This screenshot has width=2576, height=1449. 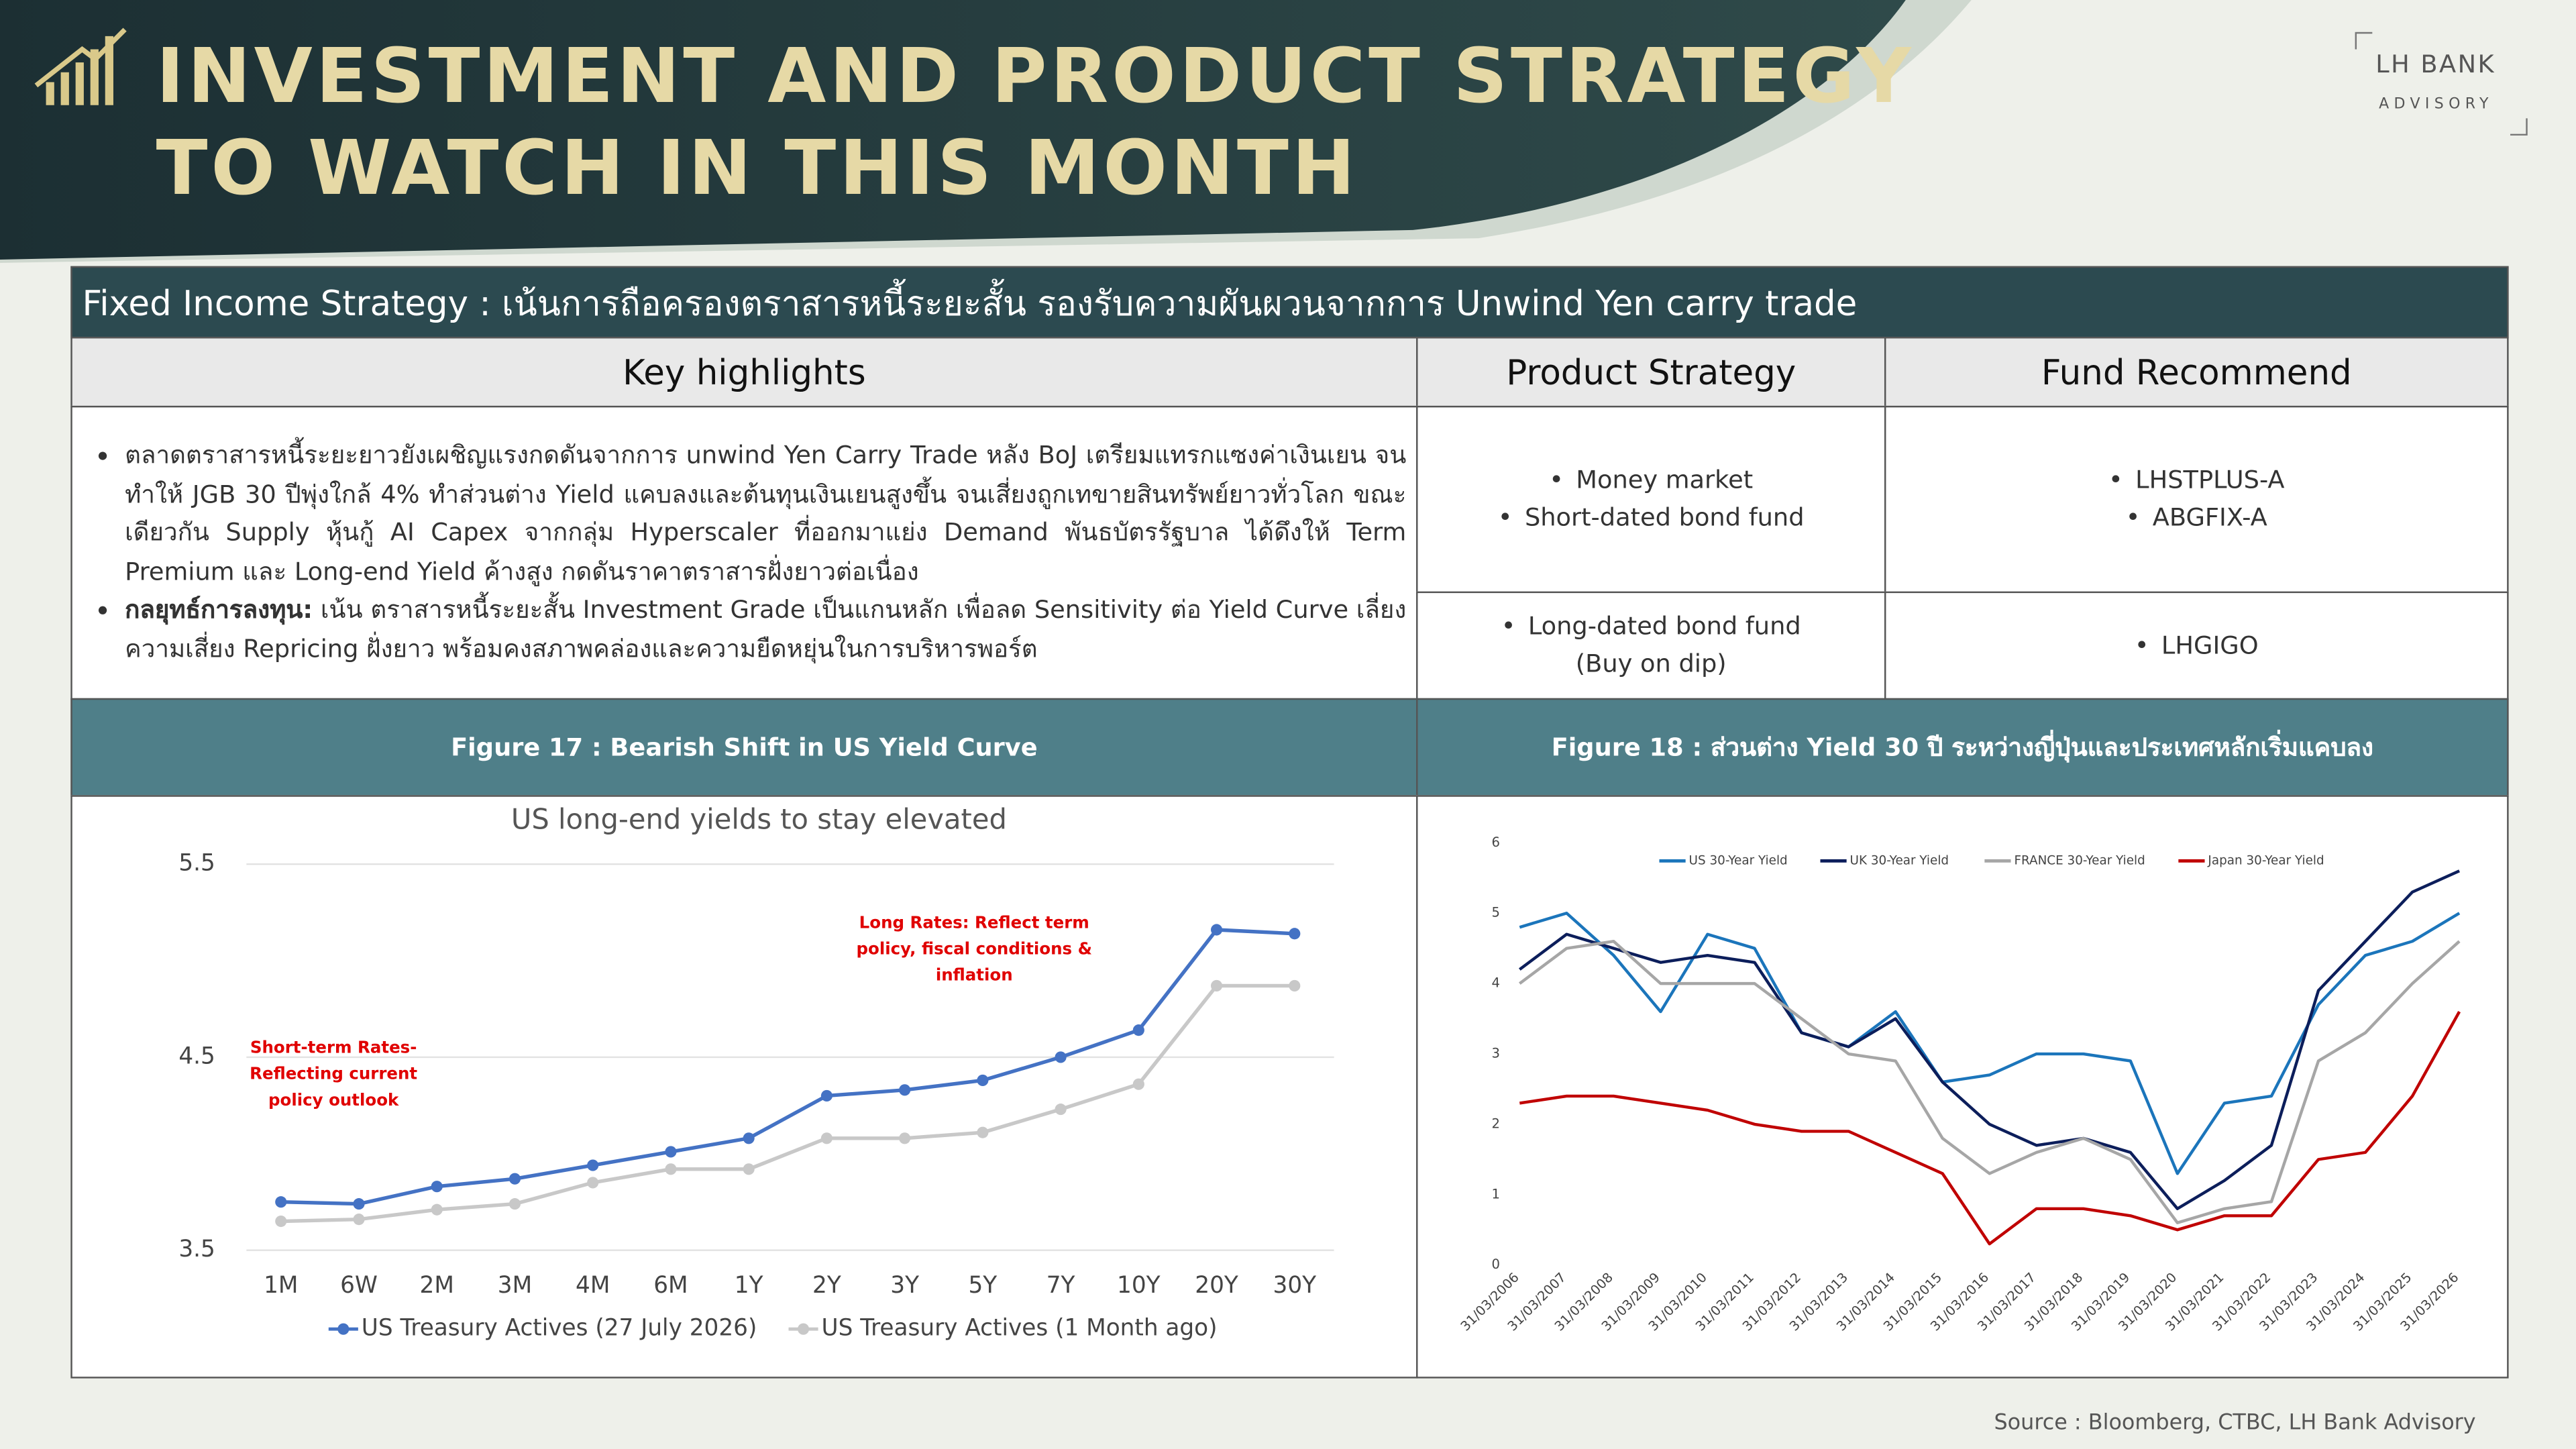 What do you see at coordinates (904, 1285) in the screenshot?
I see `x-tick-label: 3Y` at bounding box center [904, 1285].